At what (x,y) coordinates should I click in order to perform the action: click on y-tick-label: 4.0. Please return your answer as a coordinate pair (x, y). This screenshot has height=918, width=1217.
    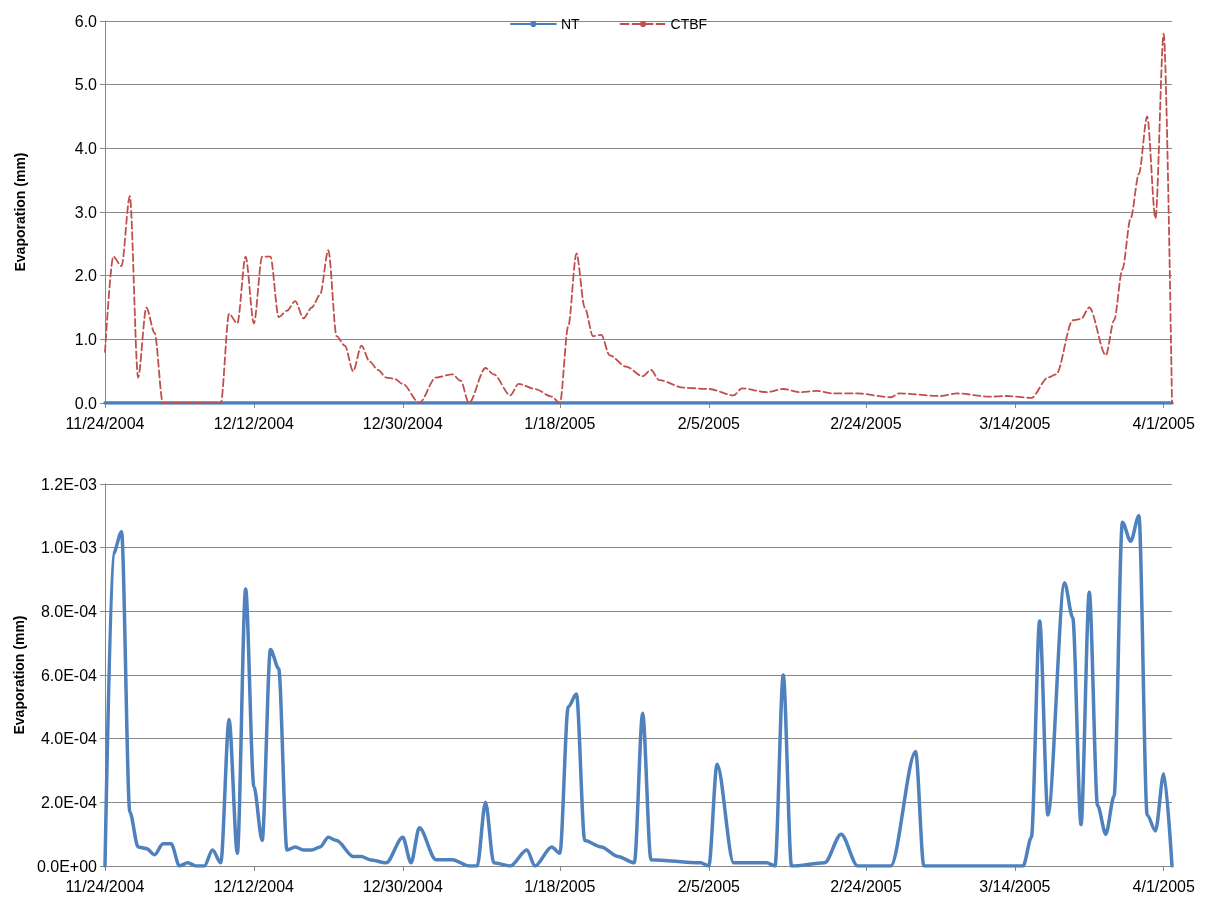
    Looking at the image, I should click on (86, 148).